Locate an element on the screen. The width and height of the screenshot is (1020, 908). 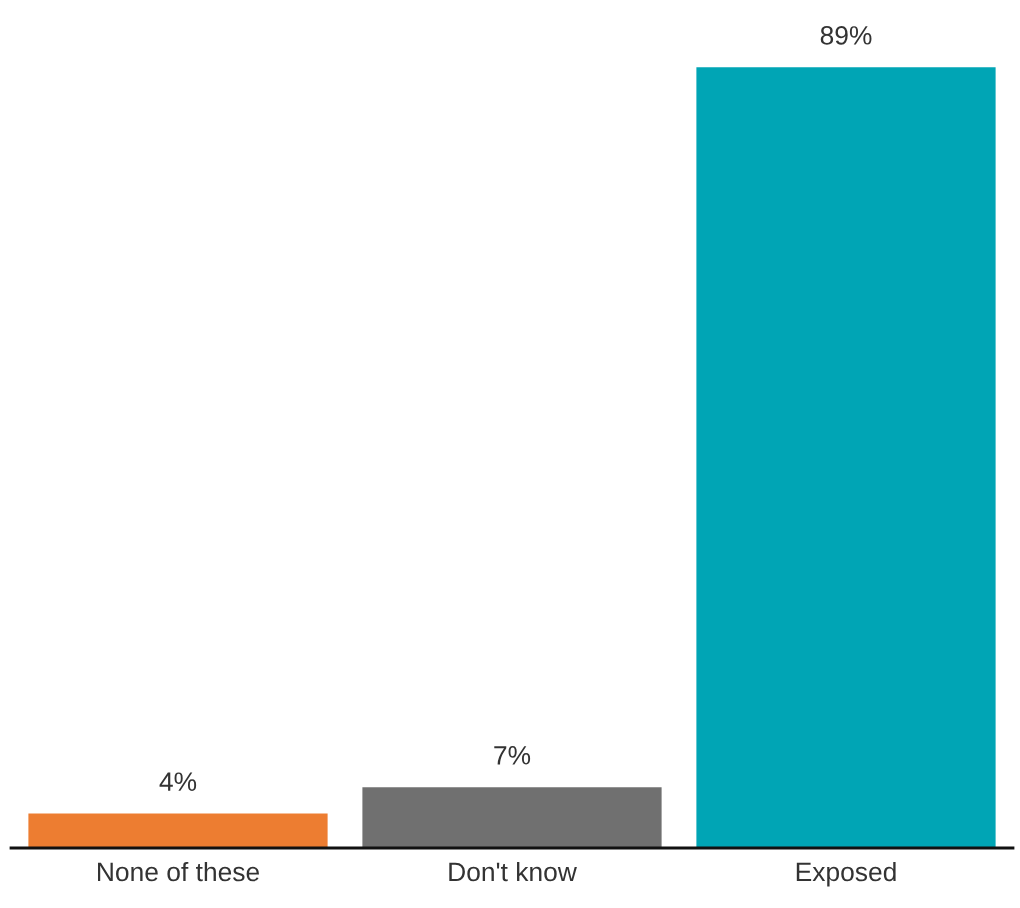
x-tick-label: None of these is located at coordinates (178, 871).